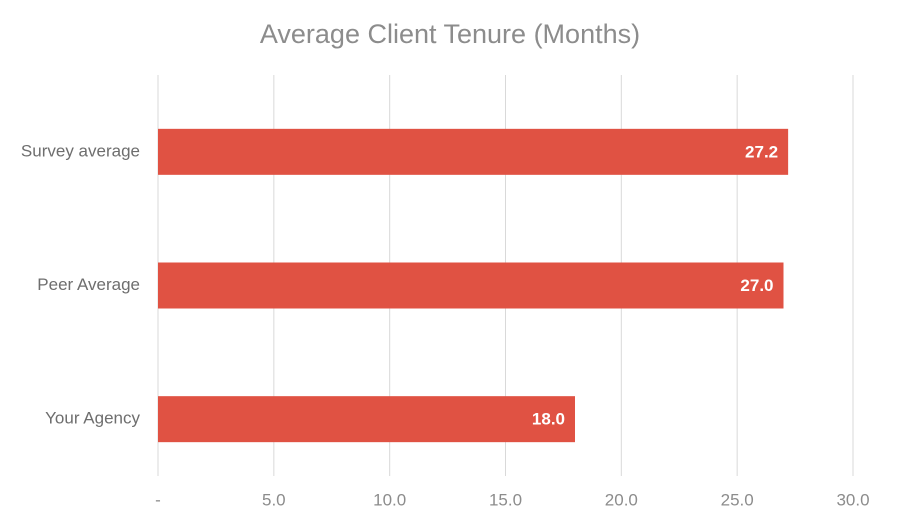  What do you see at coordinates (621, 499) in the screenshot?
I see `x-tick-label: 20.0` at bounding box center [621, 499].